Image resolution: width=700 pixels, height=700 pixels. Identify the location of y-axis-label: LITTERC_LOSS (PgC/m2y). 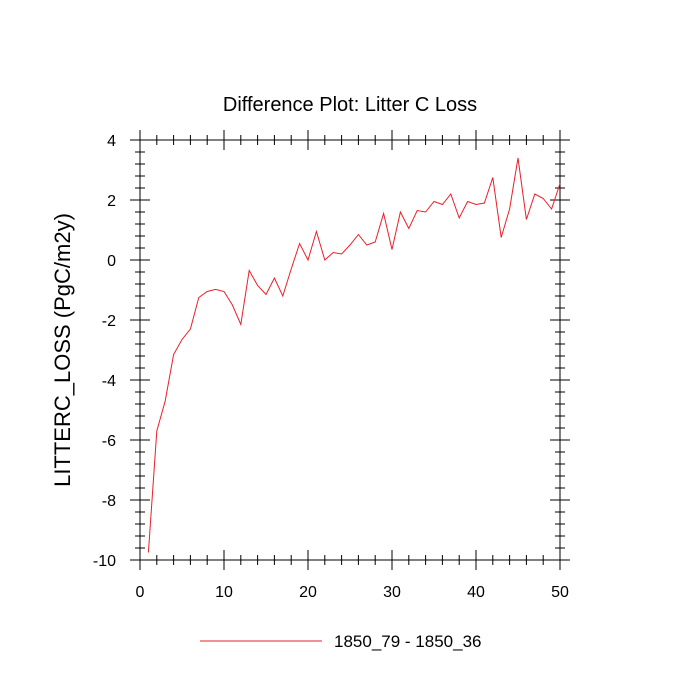
(62, 350).